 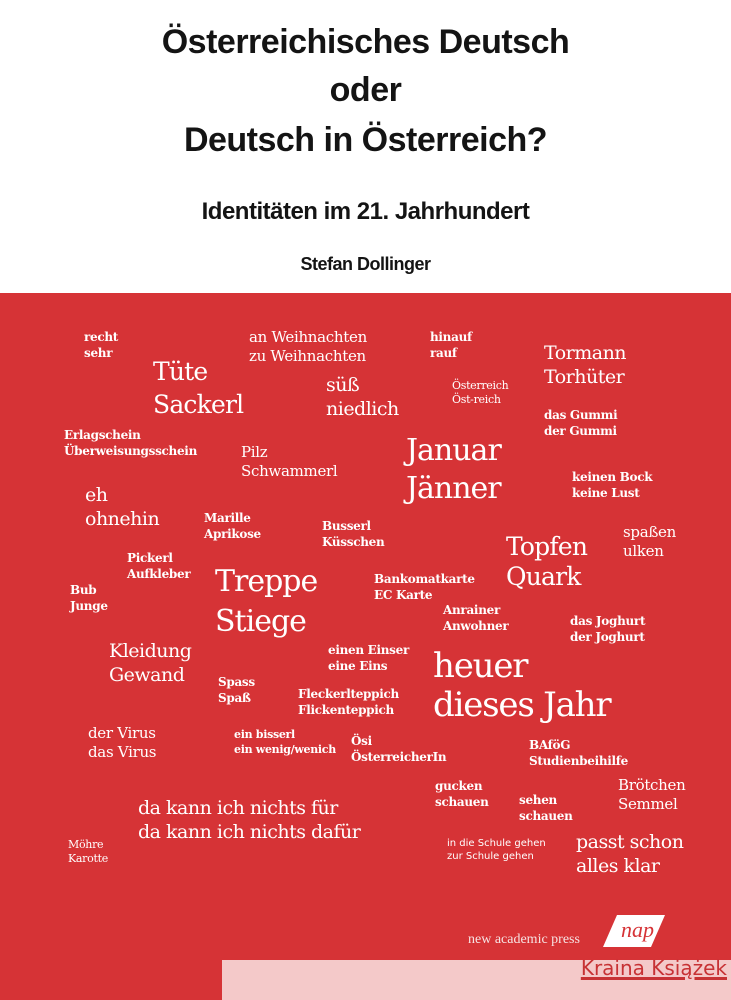 What do you see at coordinates (630, 854) in the screenshot?
I see `word-pair: passt schon alles klar` at bounding box center [630, 854].